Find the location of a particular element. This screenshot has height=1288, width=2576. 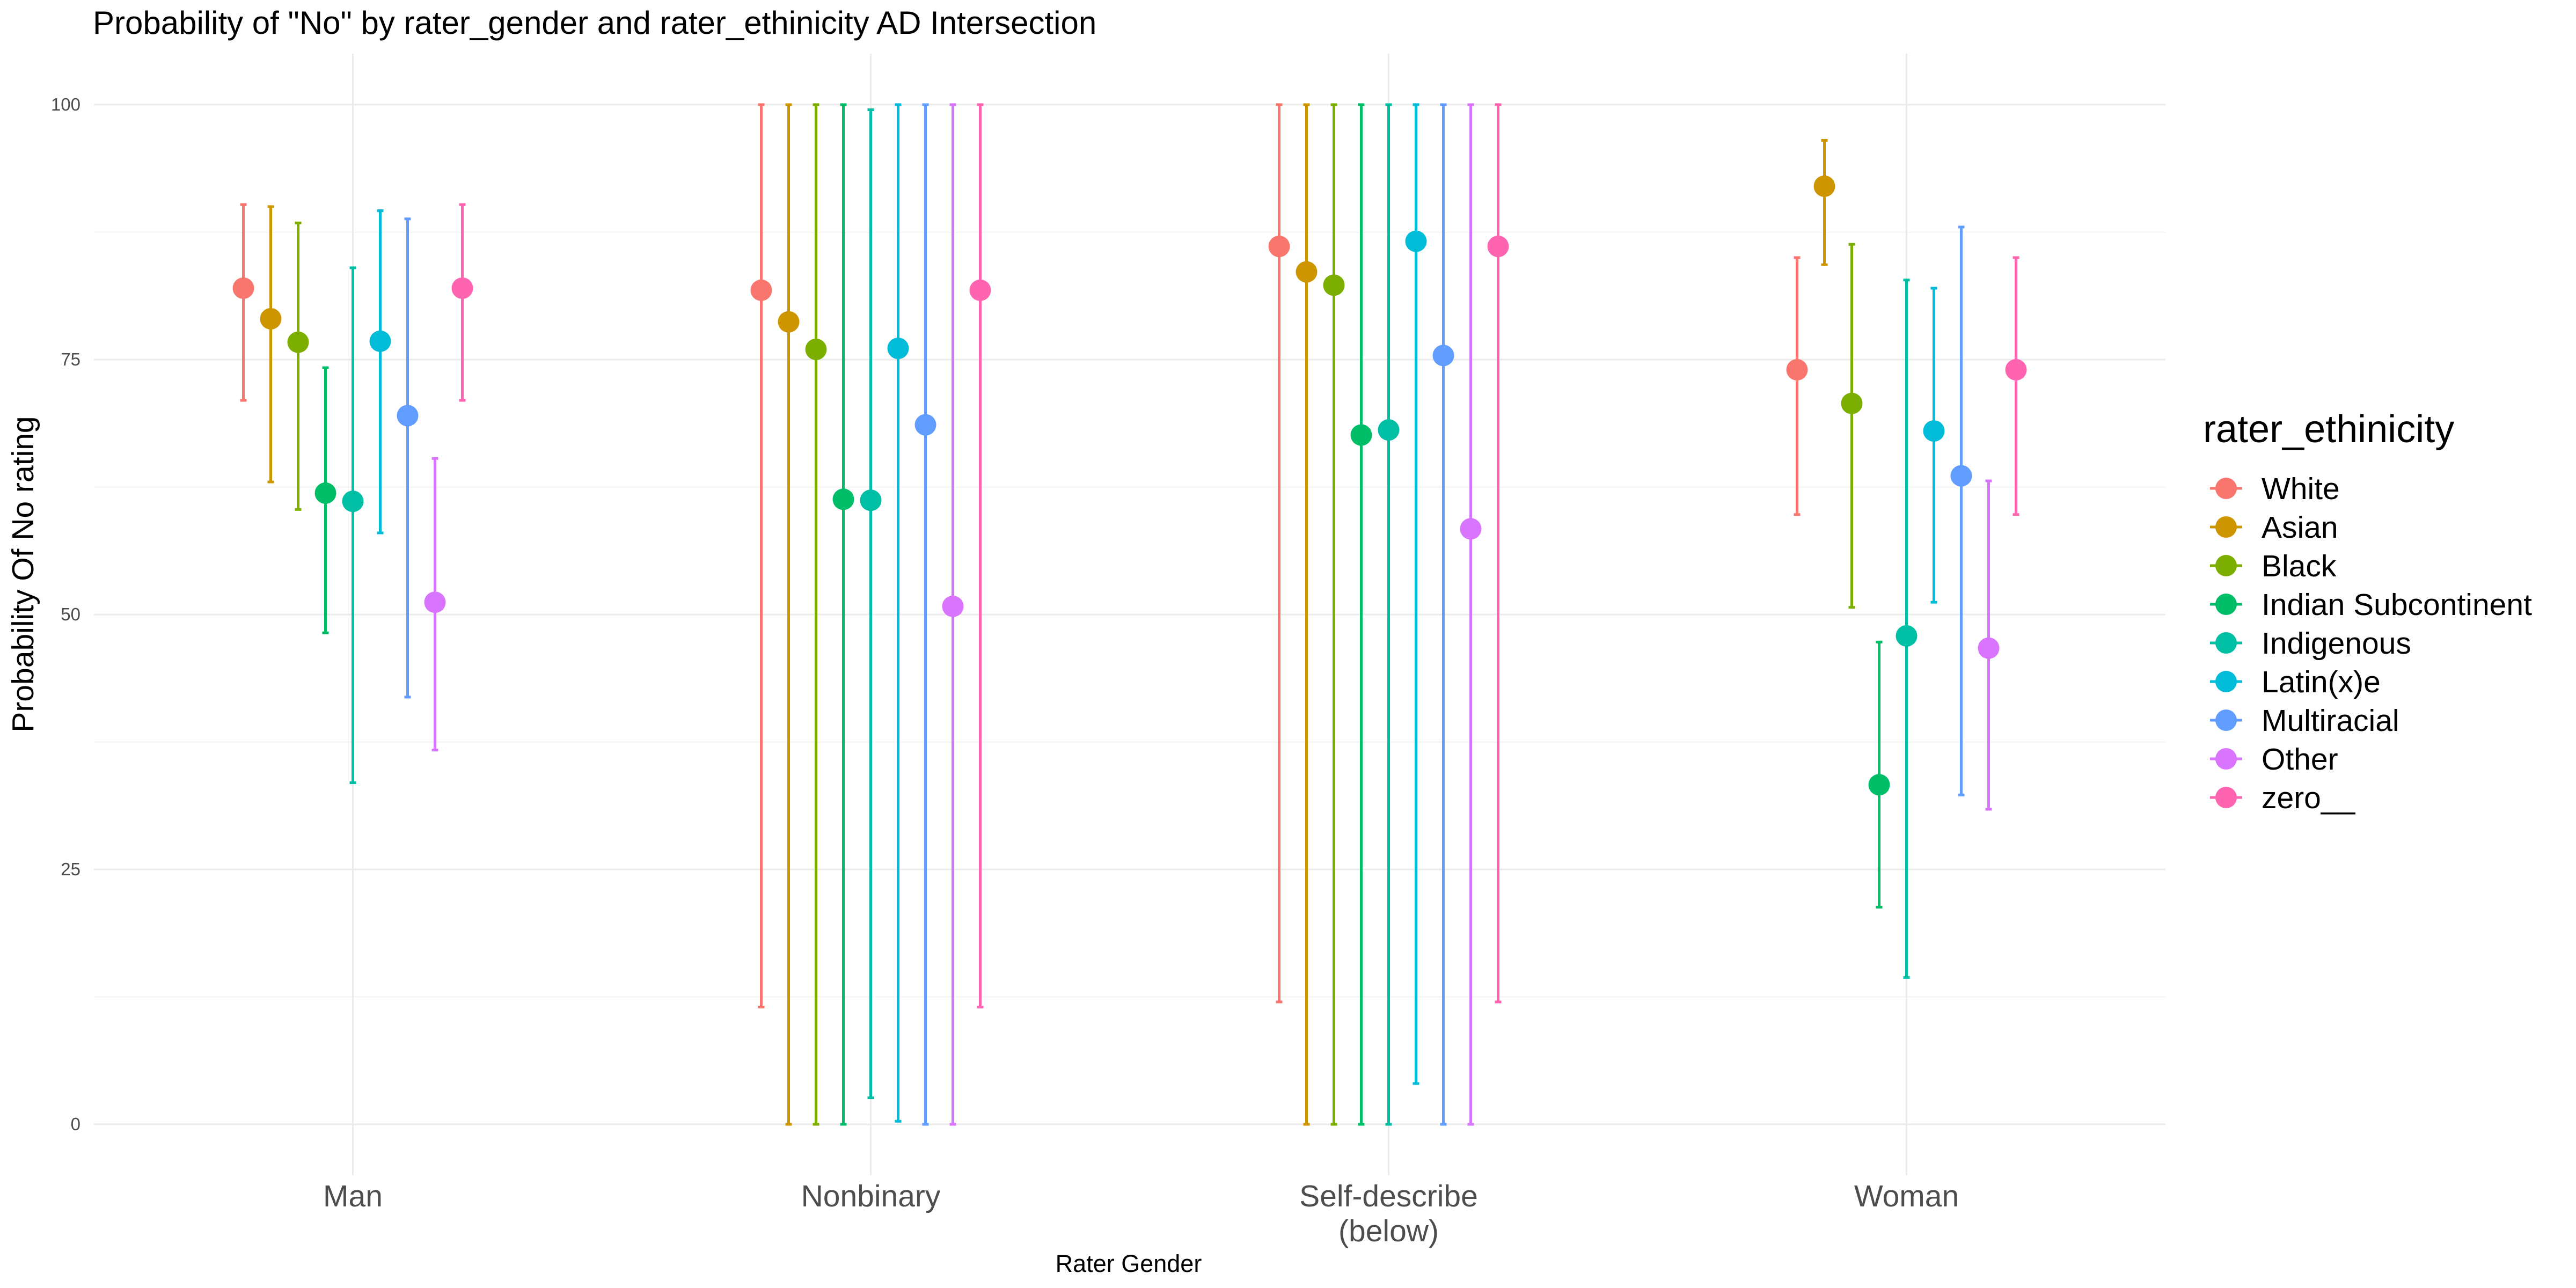

x-tick-label-line: Self-describe is located at coordinates (1388, 1196).